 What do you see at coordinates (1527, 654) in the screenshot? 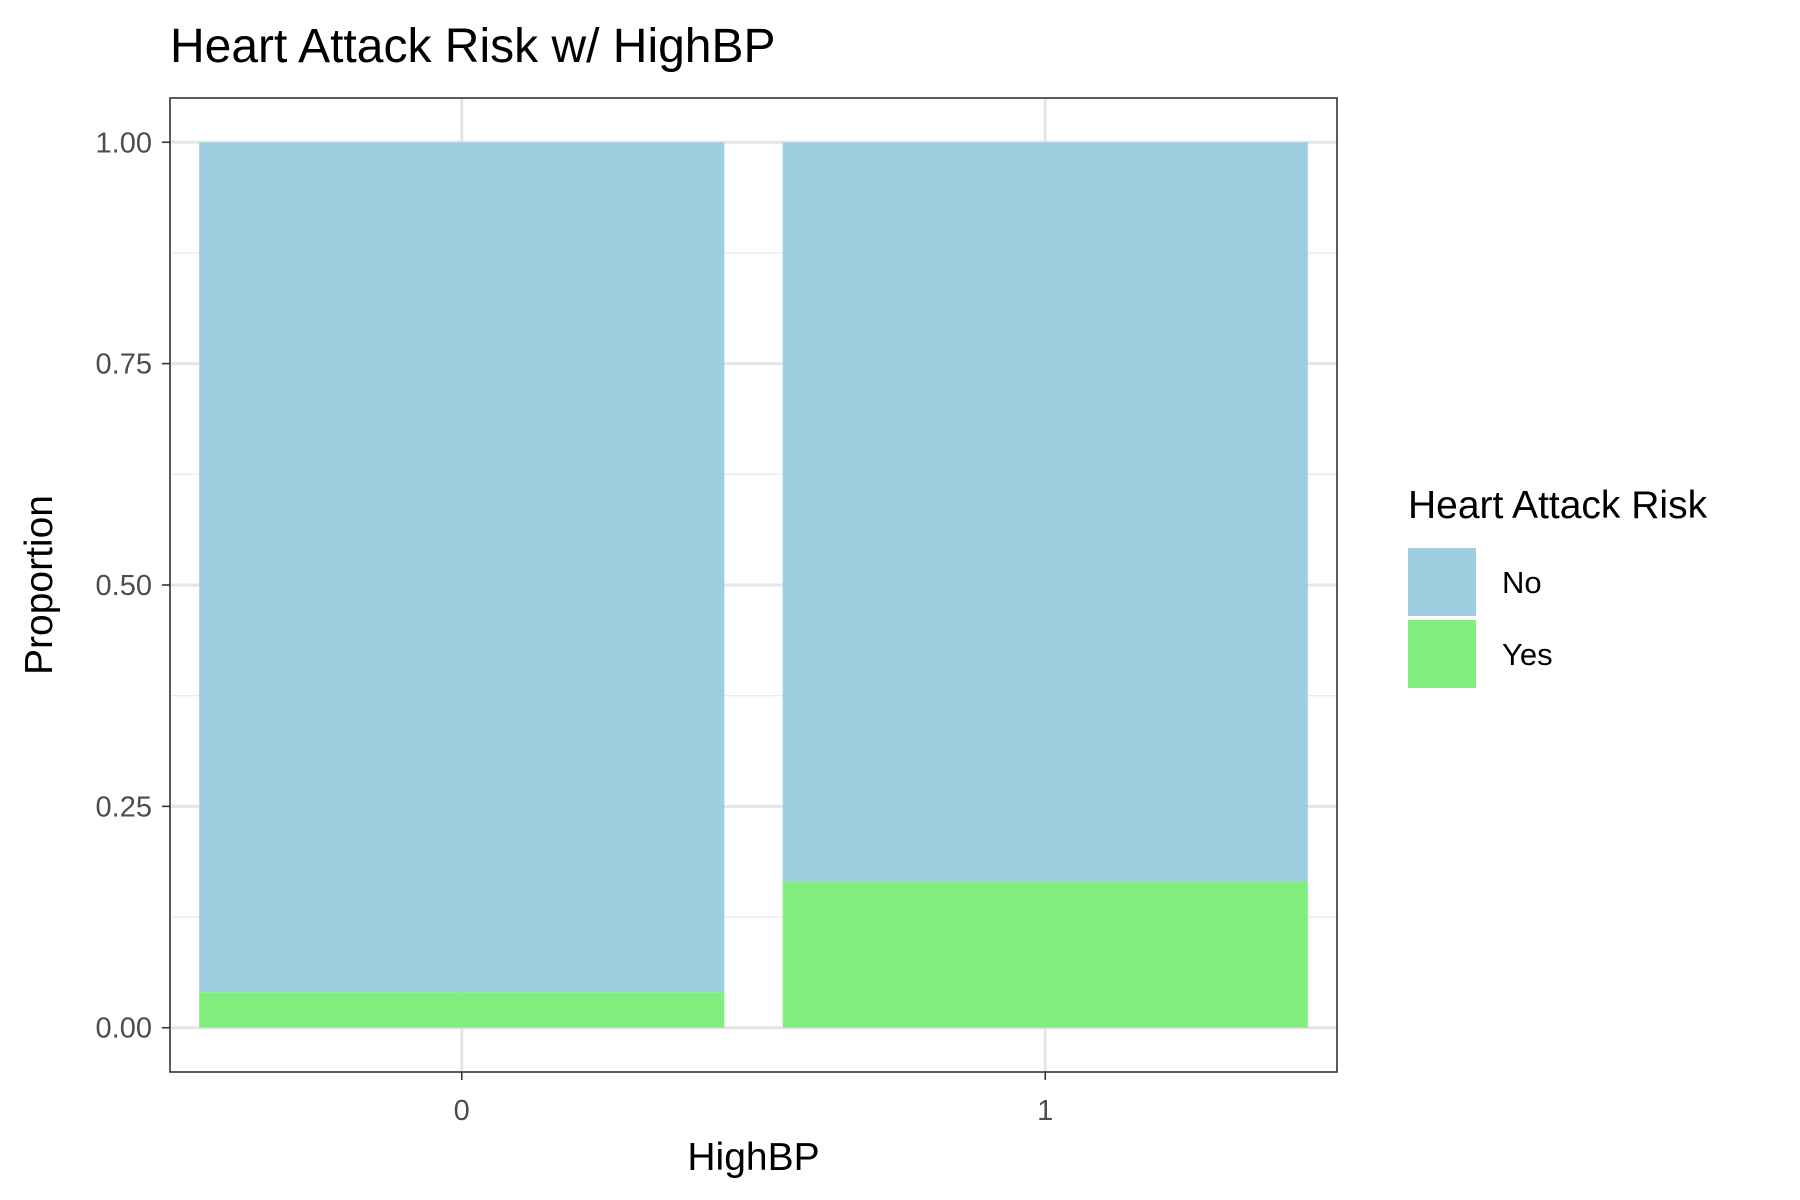
I see `legend-label-yes: Yes` at bounding box center [1527, 654].